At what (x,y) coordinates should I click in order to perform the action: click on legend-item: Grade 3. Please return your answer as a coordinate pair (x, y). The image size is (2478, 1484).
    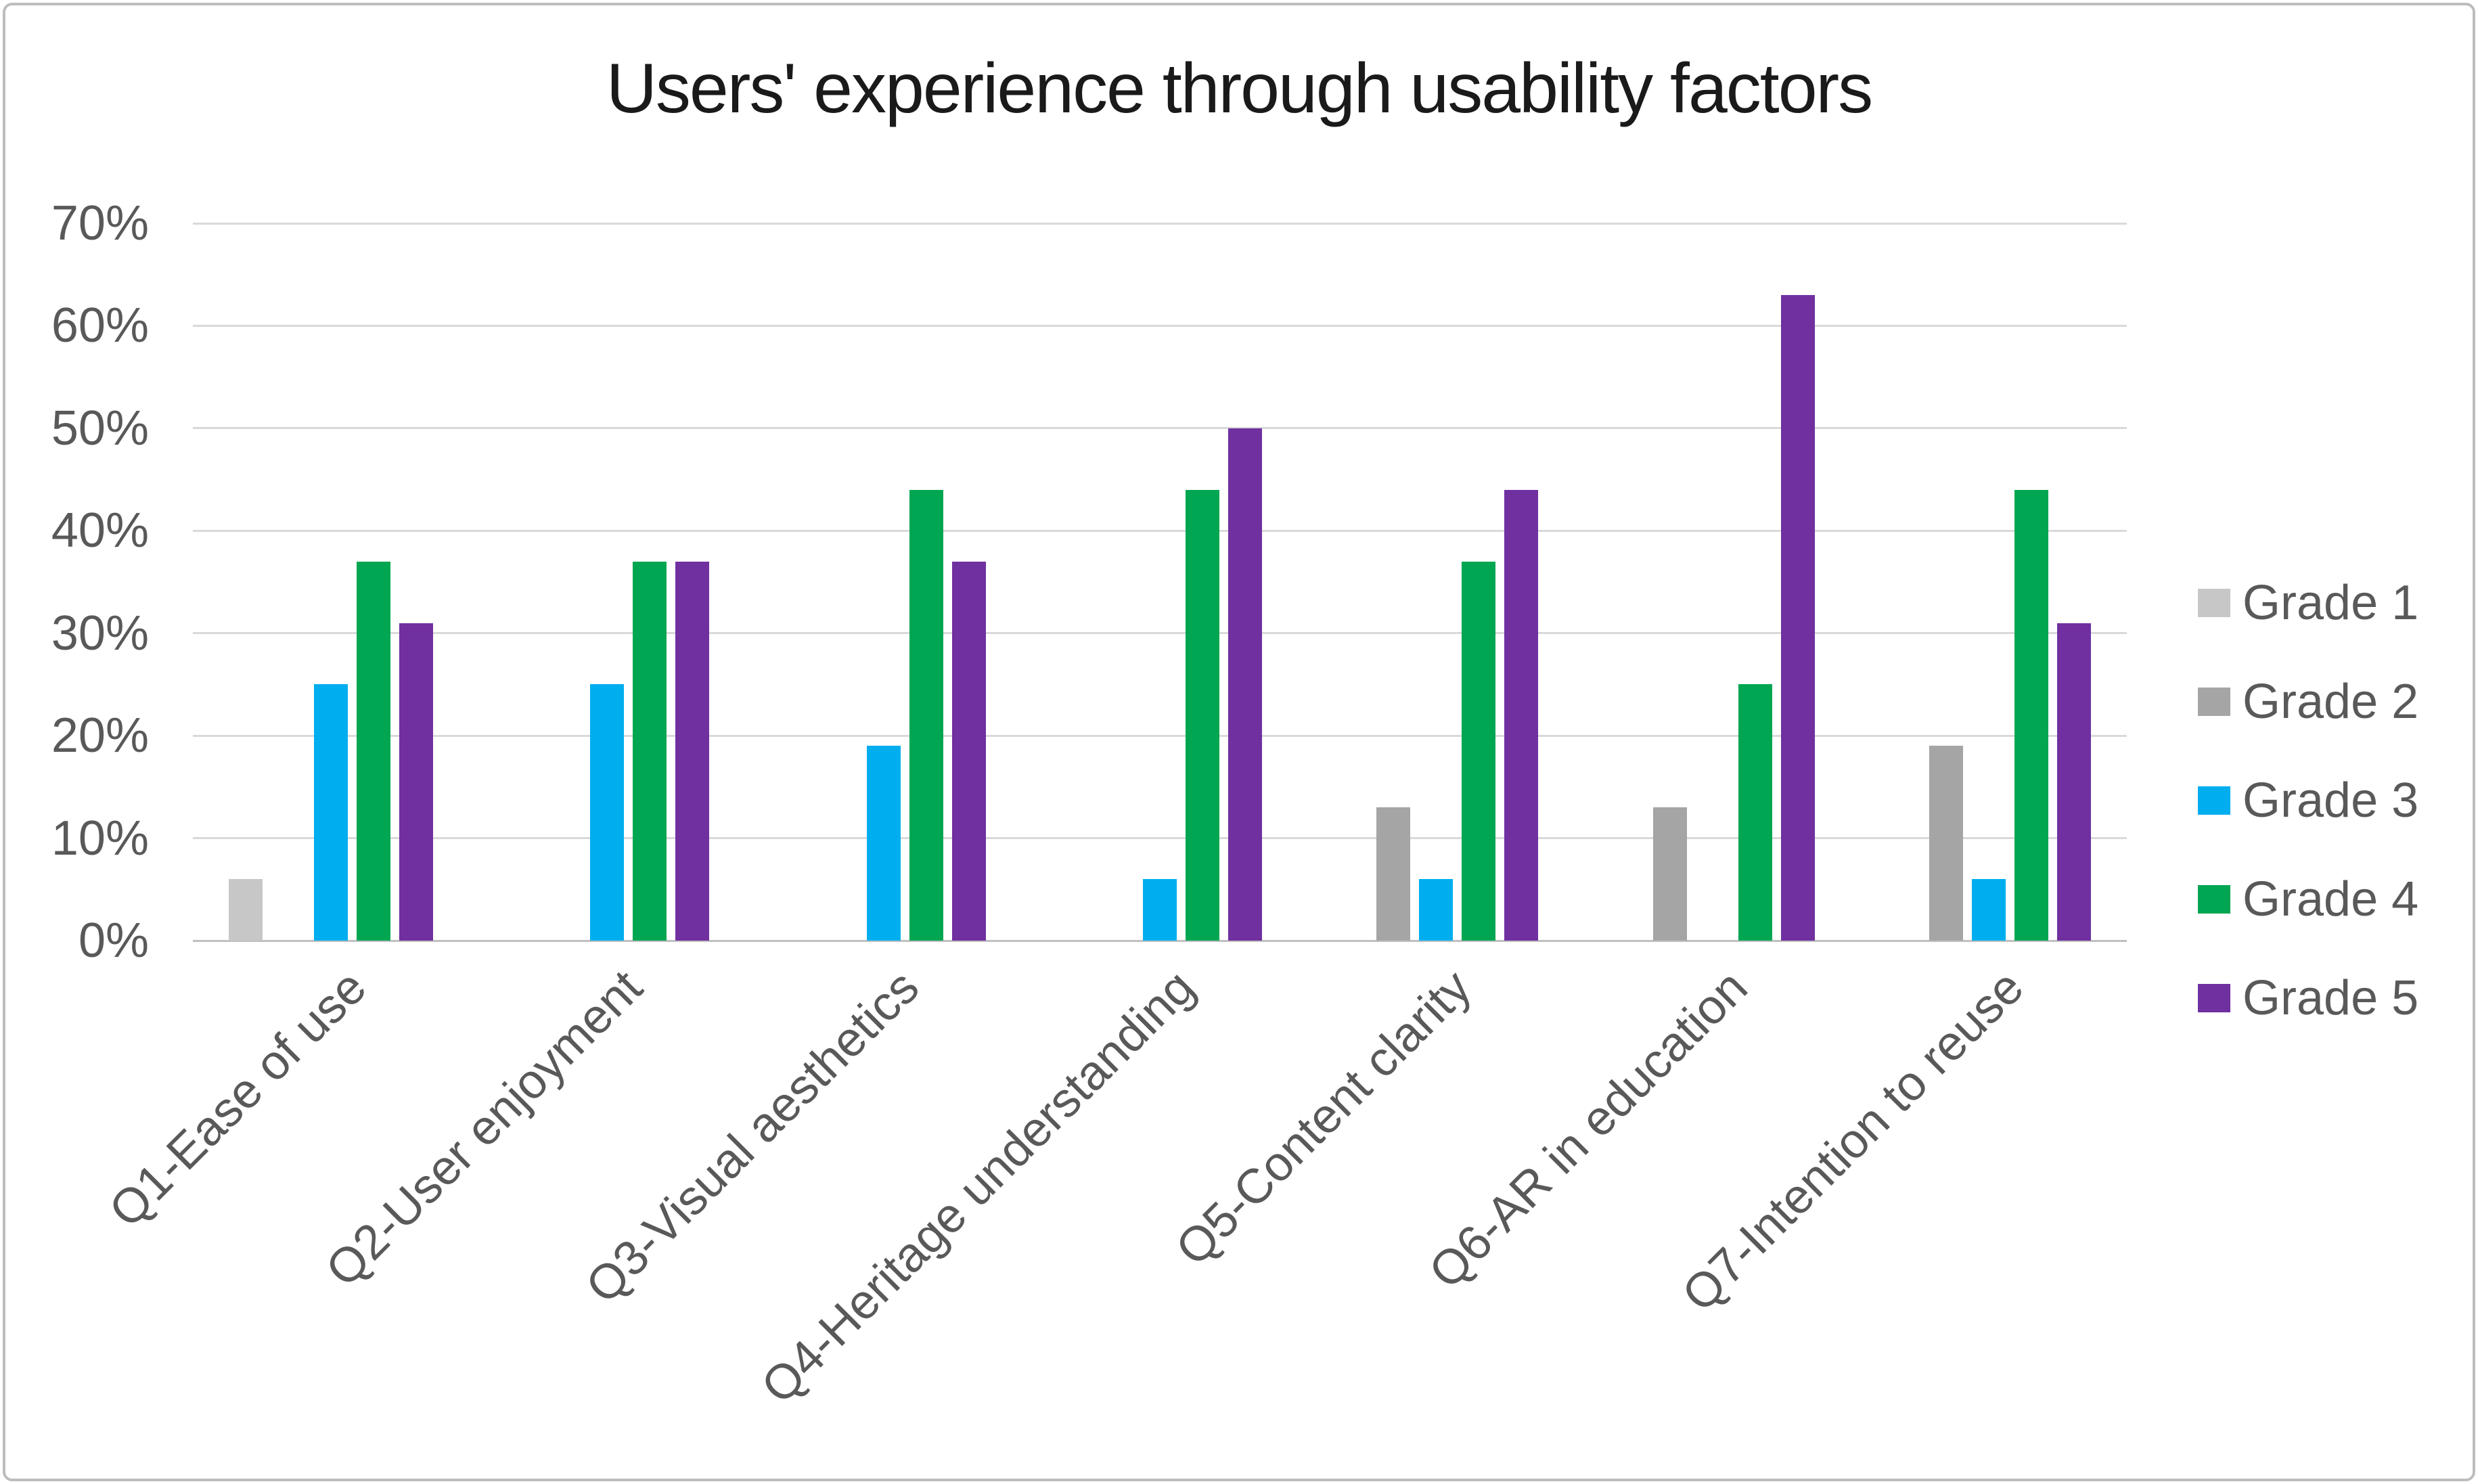
    Looking at the image, I should click on (2308, 801).